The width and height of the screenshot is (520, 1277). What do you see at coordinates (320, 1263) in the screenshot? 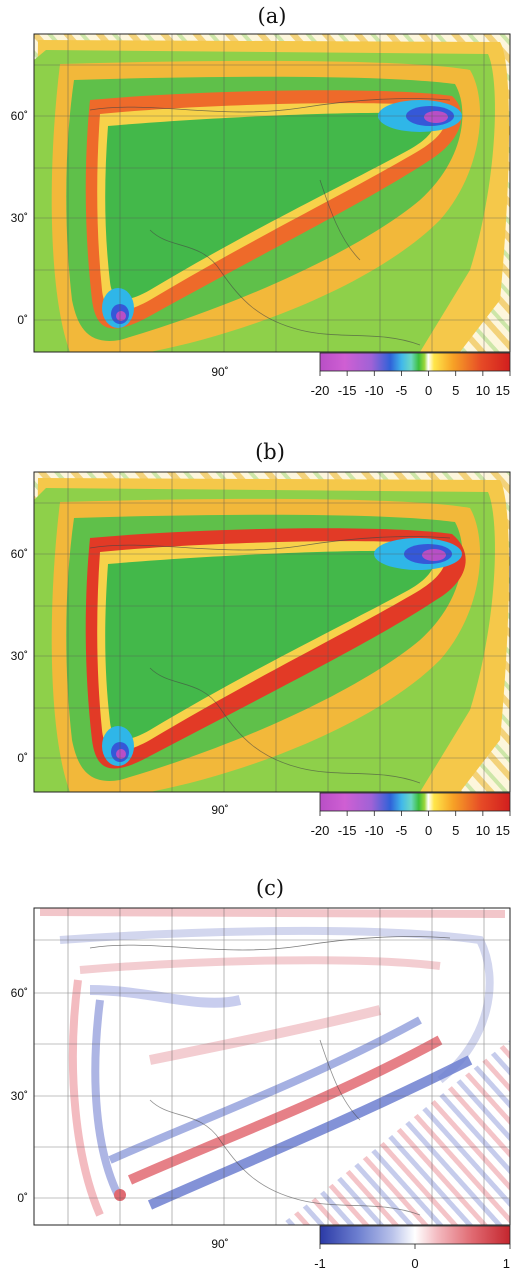
I see `colorbar-tick-label: -1` at bounding box center [320, 1263].